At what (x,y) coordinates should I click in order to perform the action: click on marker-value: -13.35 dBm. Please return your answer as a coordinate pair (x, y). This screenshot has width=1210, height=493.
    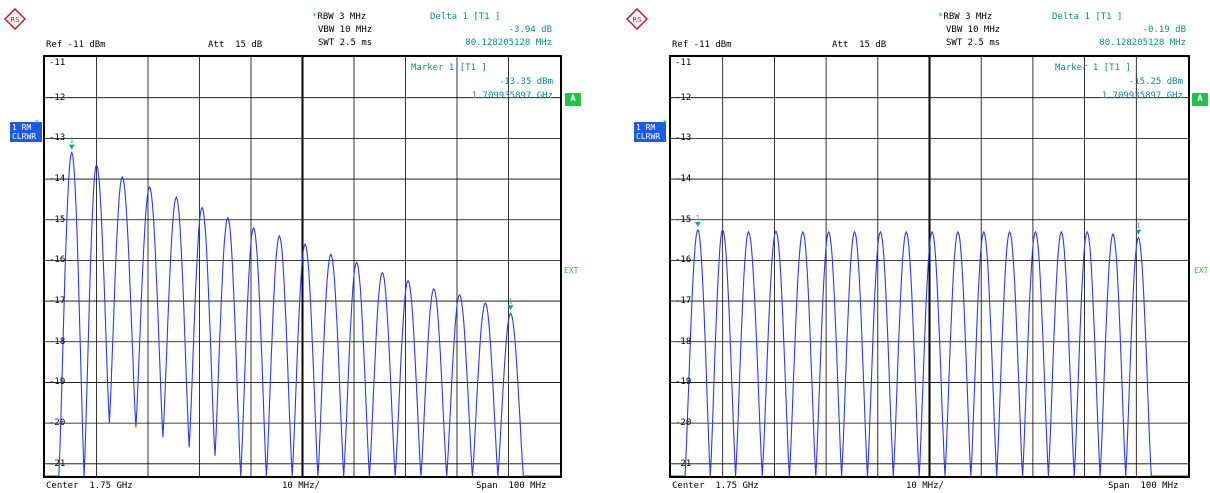
    Looking at the image, I should click on (525, 82).